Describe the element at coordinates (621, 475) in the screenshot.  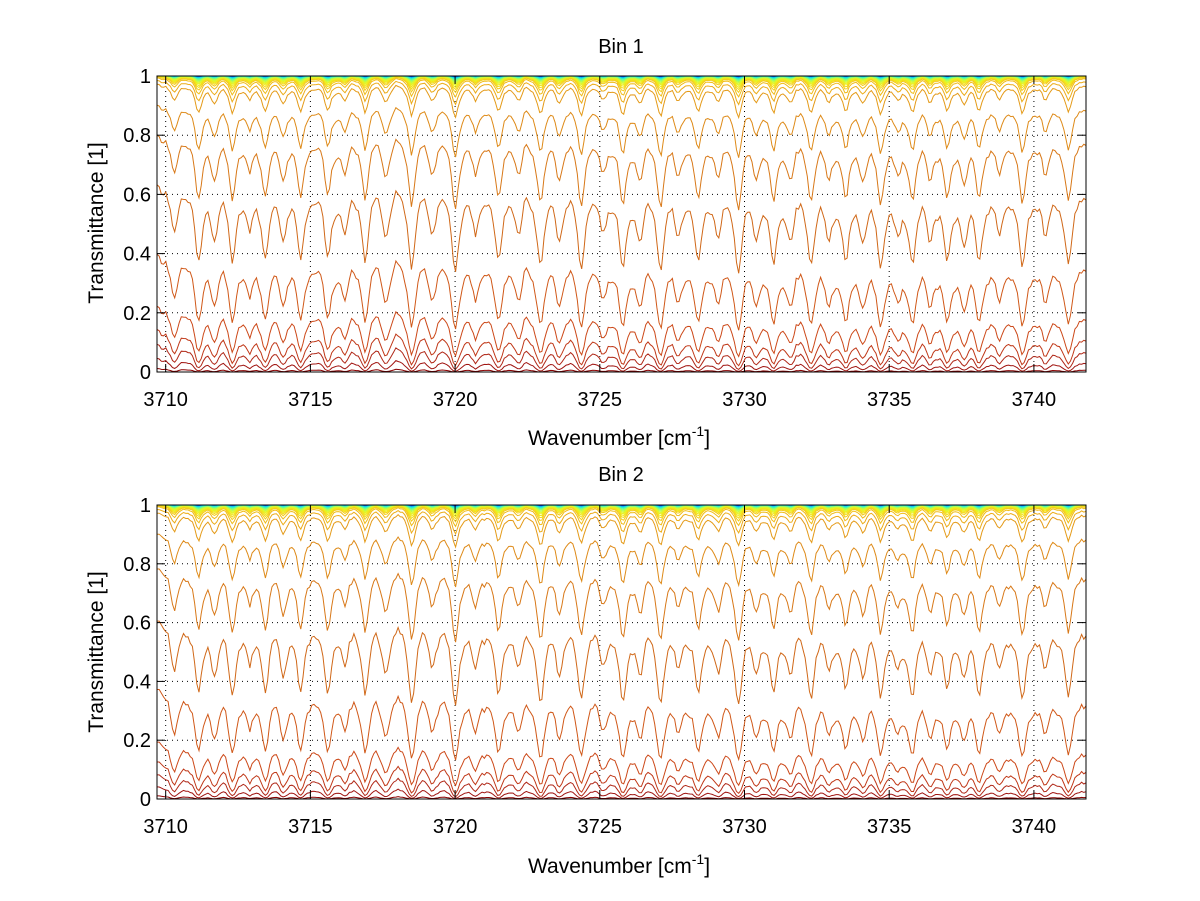
I see `subplot-title: Bin 2` at that location.